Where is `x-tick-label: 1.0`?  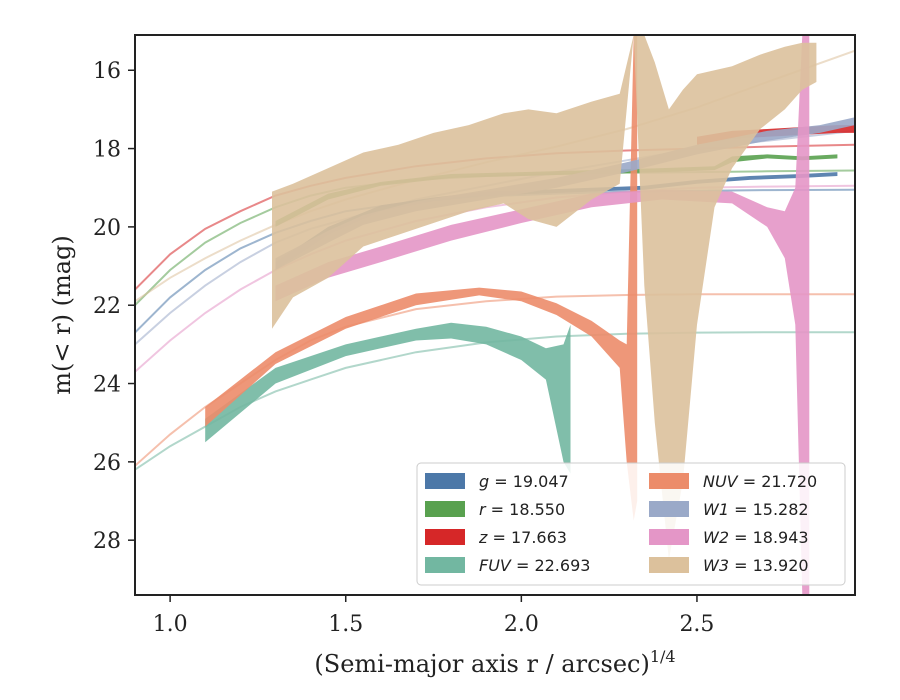
x-tick-label: 1.0 is located at coordinates (170, 624).